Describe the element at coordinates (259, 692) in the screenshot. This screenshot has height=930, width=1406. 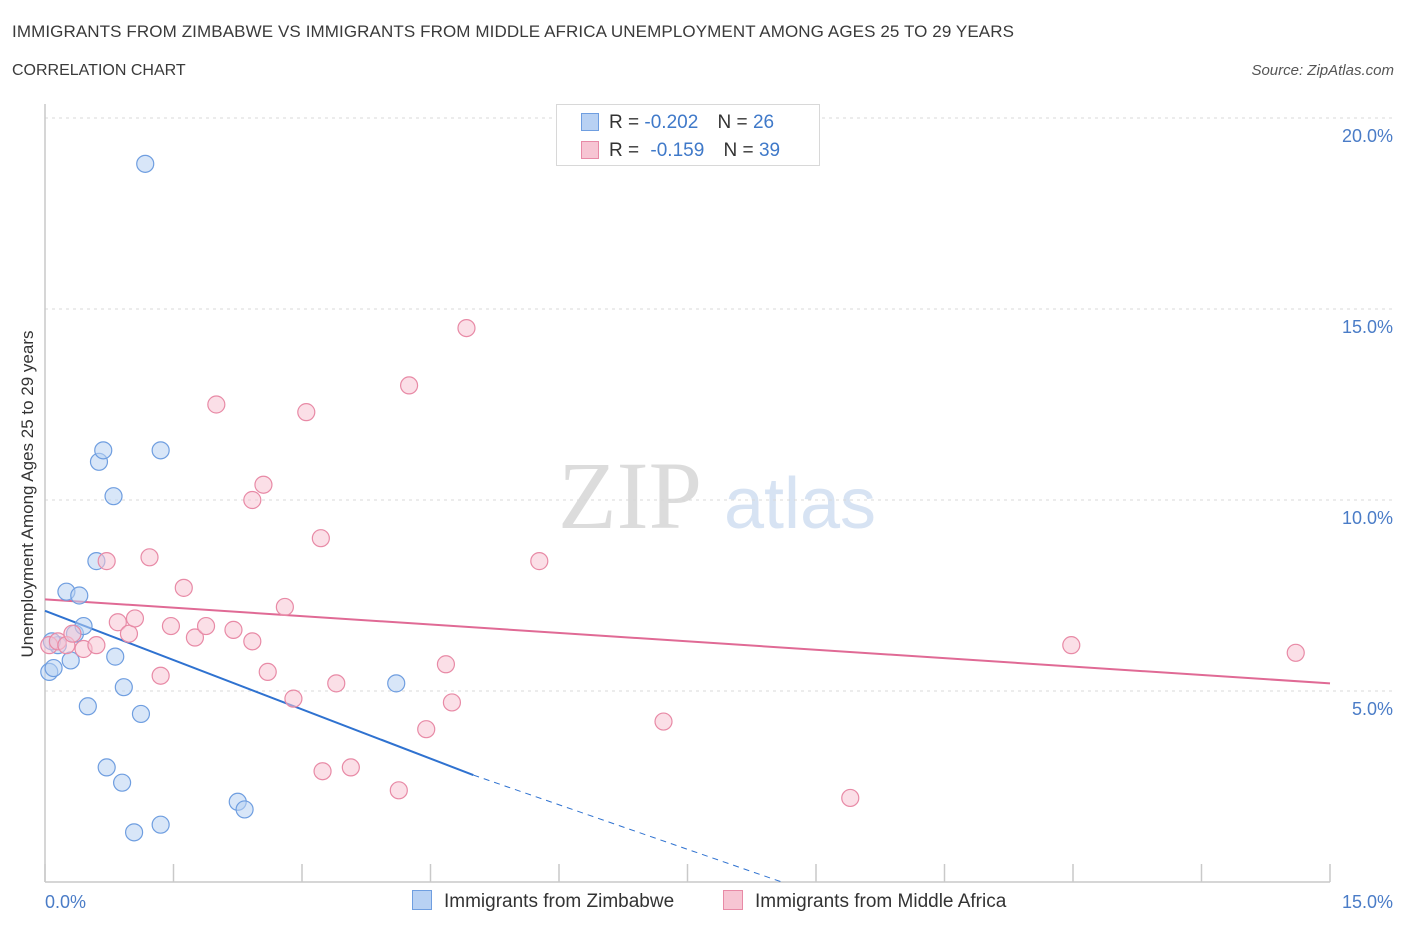
I see `trend-line-zimbabwe` at that location.